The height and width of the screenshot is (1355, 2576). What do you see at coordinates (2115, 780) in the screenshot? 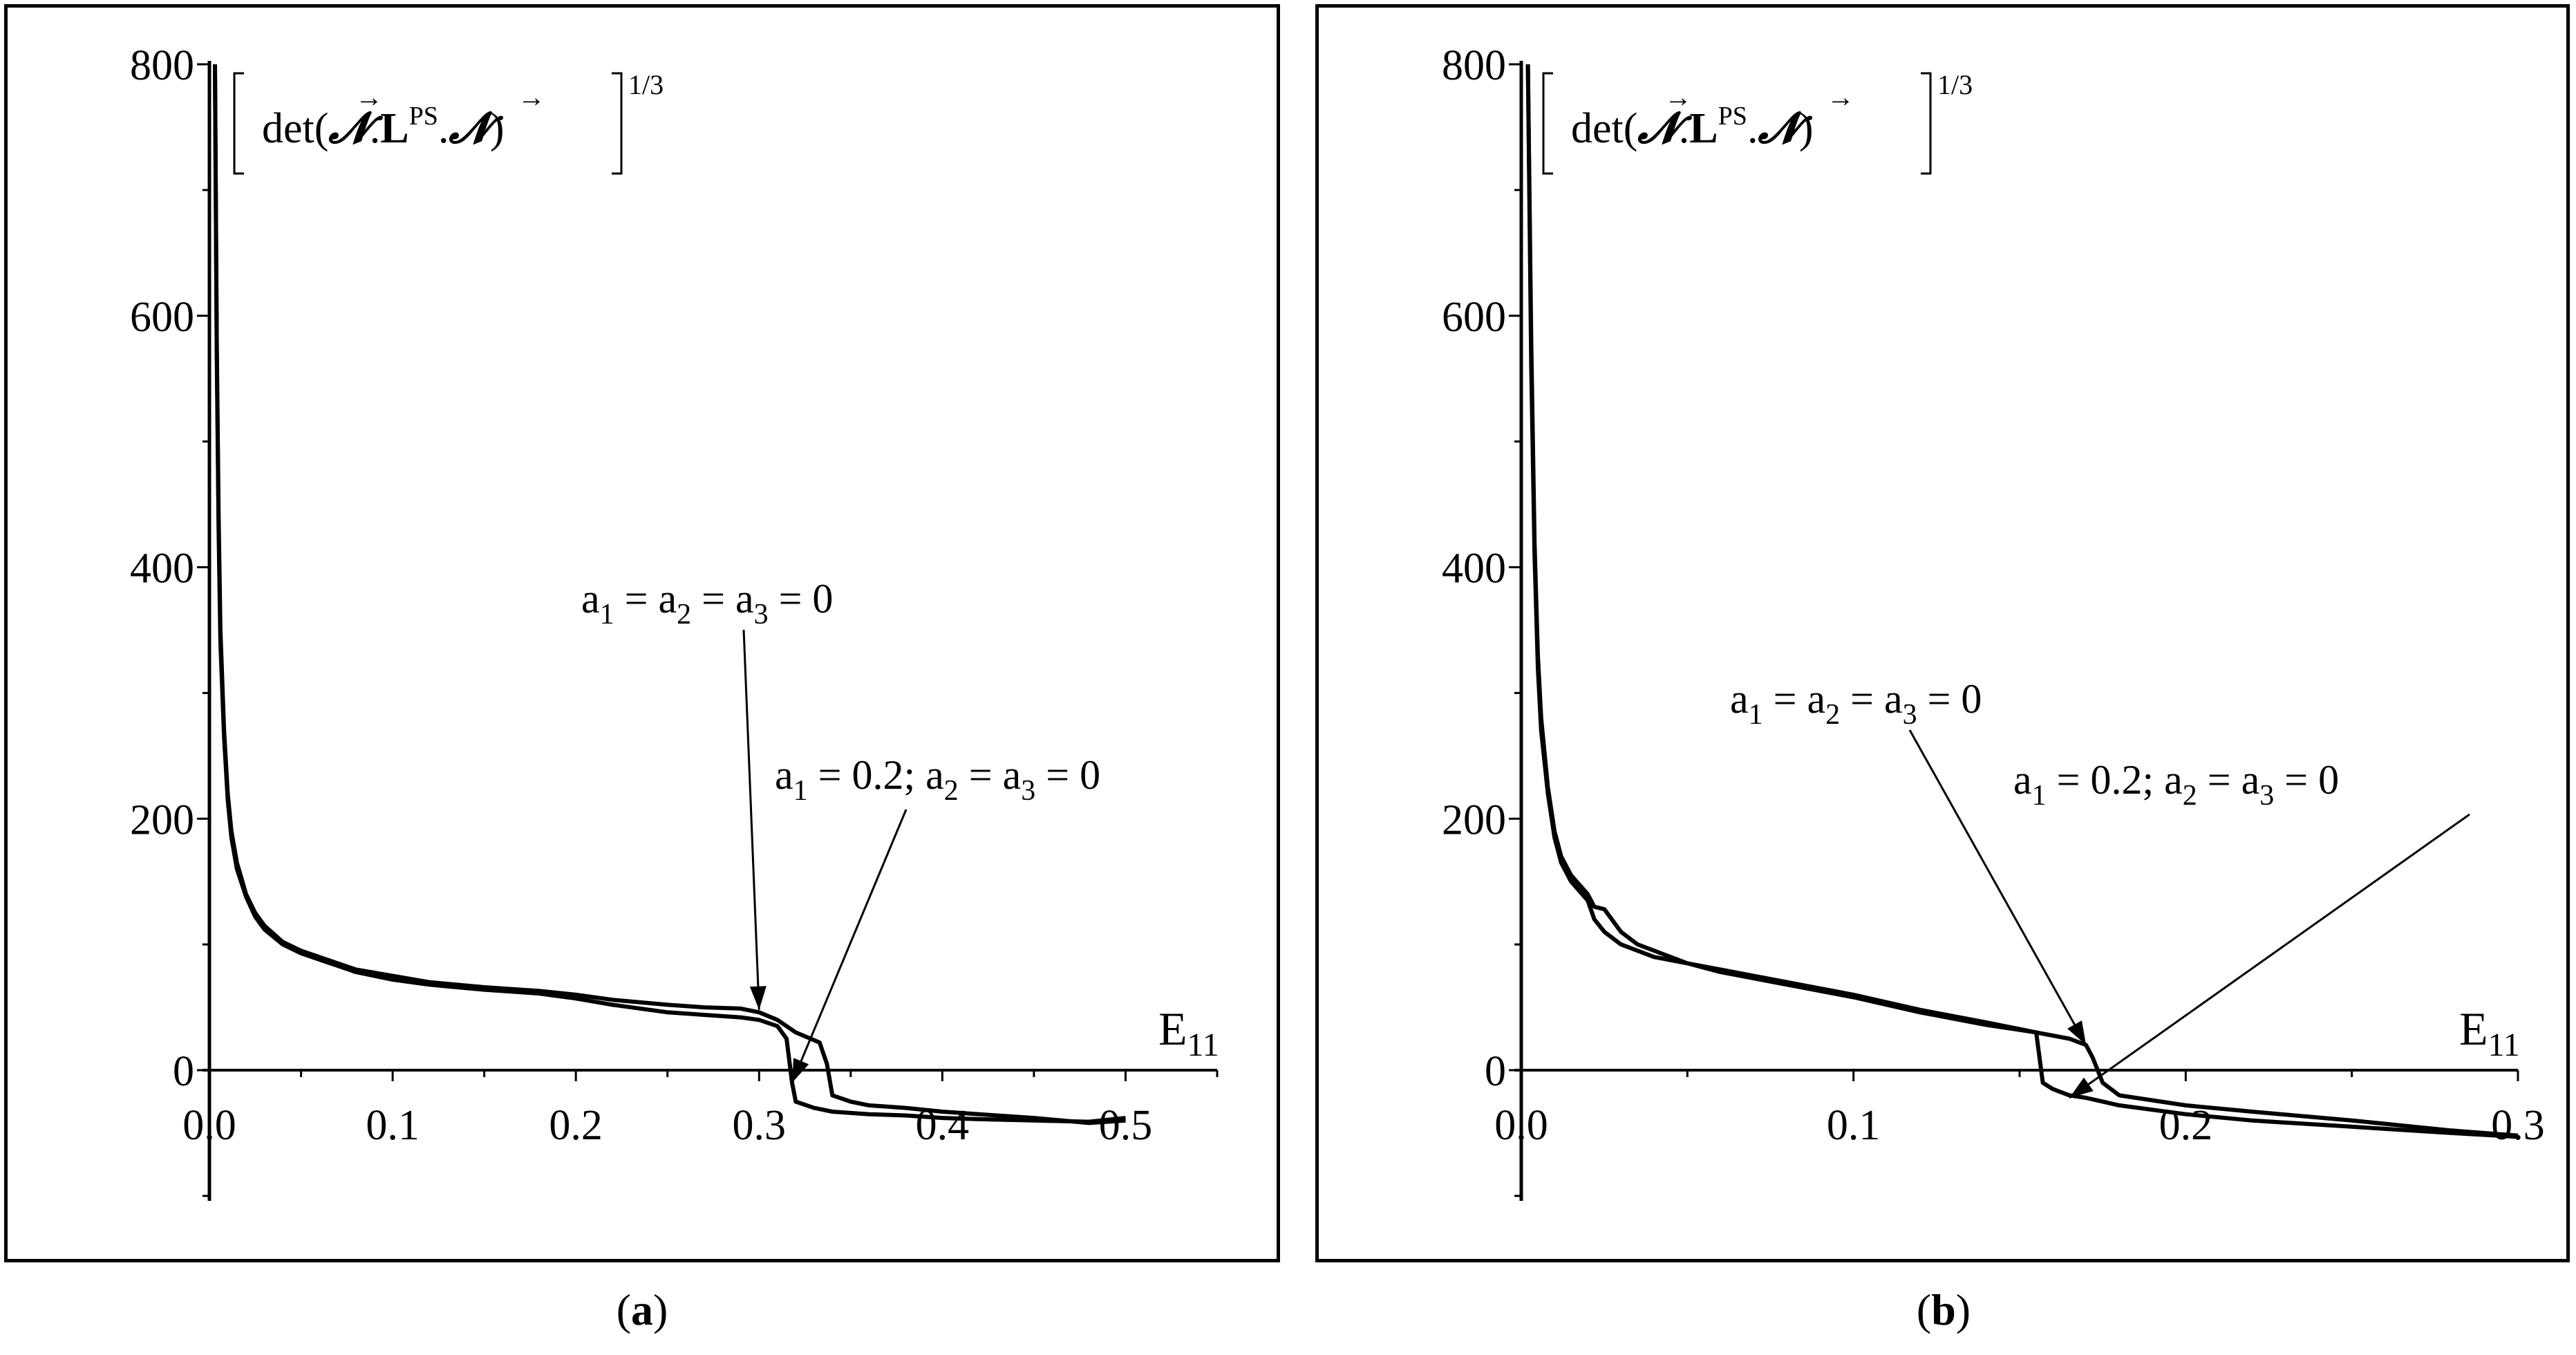
I see `panel-b-annotation-eq: = 0.2; a` at bounding box center [2115, 780].